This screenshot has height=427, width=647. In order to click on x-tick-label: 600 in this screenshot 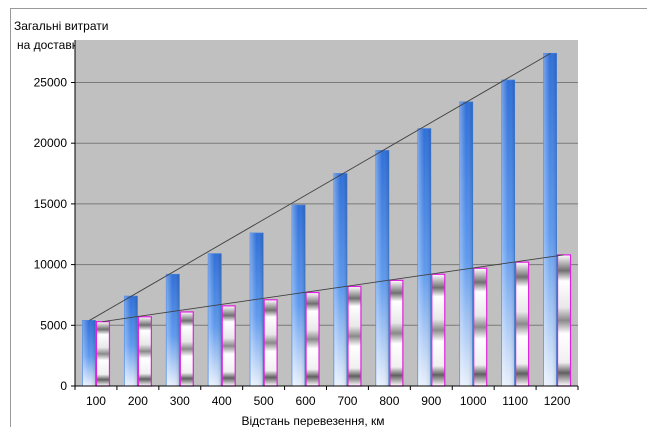, I will do `click(306, 401)`.